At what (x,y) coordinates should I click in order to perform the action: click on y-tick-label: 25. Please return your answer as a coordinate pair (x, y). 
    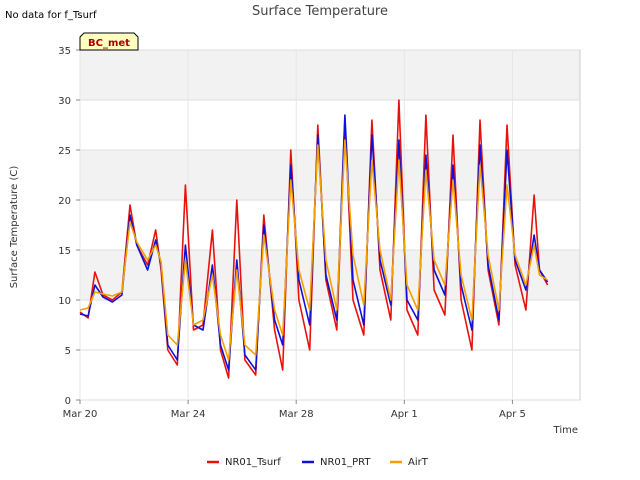
    Looking at the image, I should click on (64, 151).